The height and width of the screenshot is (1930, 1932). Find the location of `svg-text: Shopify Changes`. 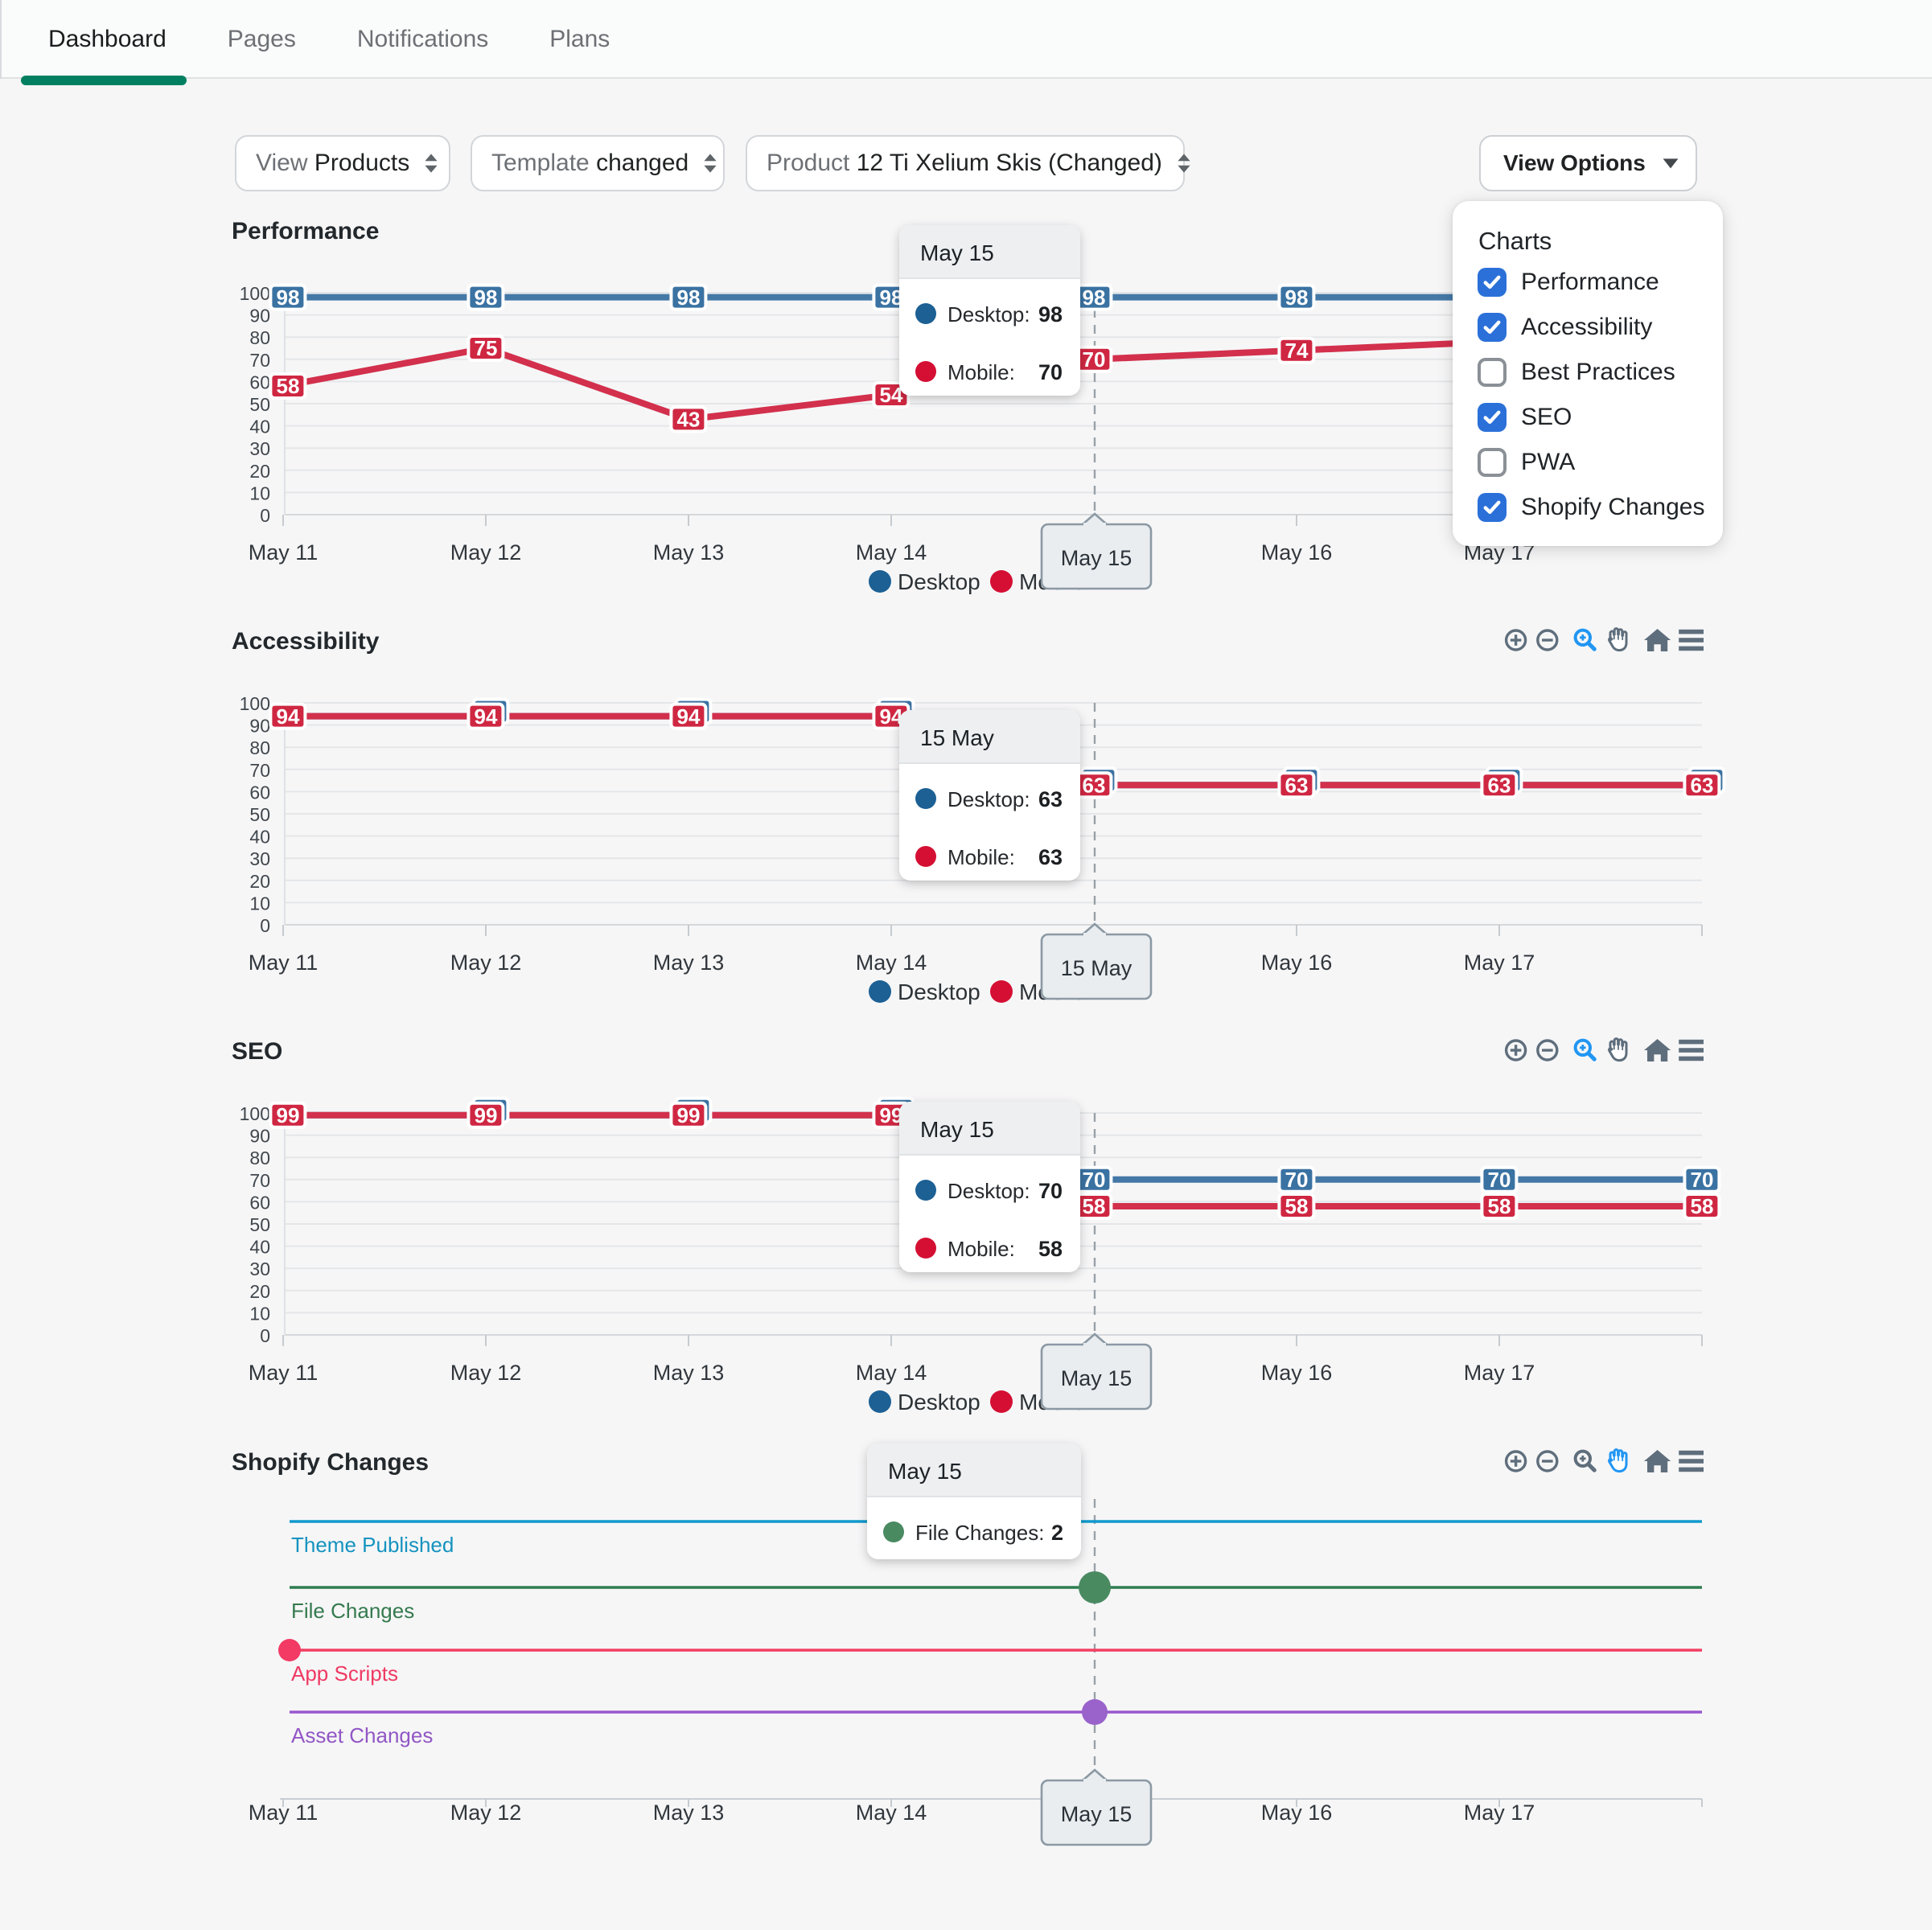

svg-text: Shopify Changes is located at coordinates (330, 1462).